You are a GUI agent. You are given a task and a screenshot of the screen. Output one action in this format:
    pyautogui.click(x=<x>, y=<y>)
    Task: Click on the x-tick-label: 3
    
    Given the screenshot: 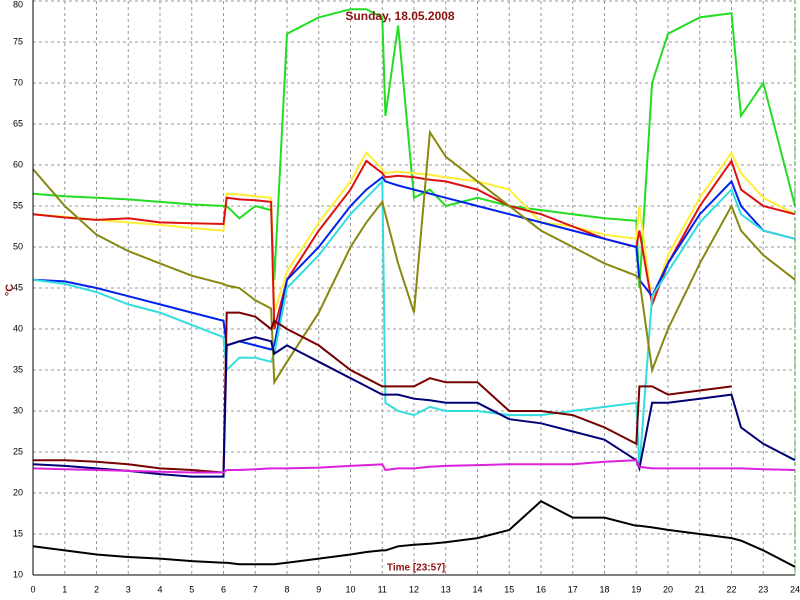 What is the action you would take?
    pyautogui.click(x=128, y=589)
    